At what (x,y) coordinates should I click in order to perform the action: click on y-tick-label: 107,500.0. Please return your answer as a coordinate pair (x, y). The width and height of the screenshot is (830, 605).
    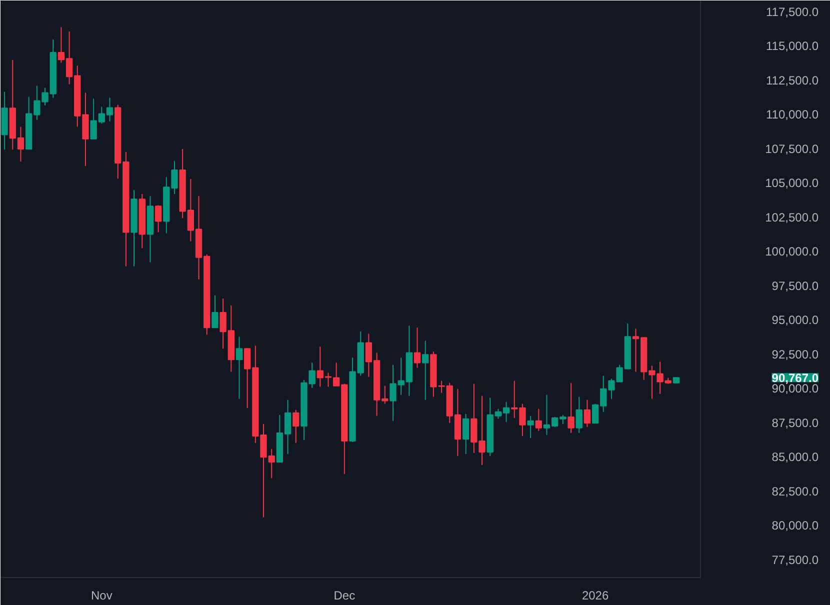
    Looking at the image, I should click on (792, 149).